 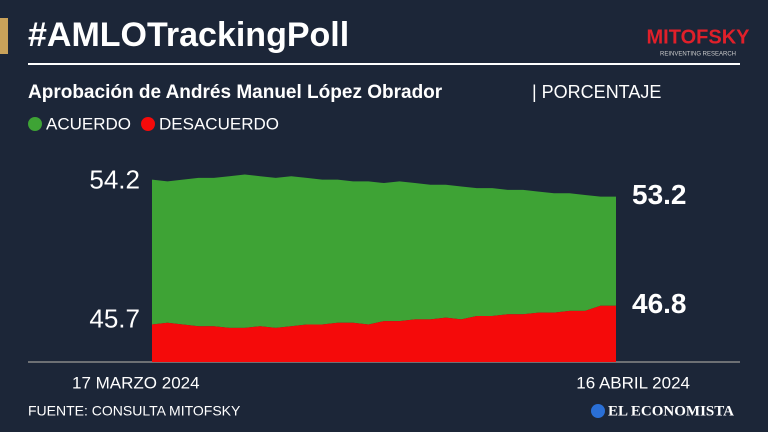 I want to click on unit-label: | PORCENTAJE, so click(x=596, y=92).